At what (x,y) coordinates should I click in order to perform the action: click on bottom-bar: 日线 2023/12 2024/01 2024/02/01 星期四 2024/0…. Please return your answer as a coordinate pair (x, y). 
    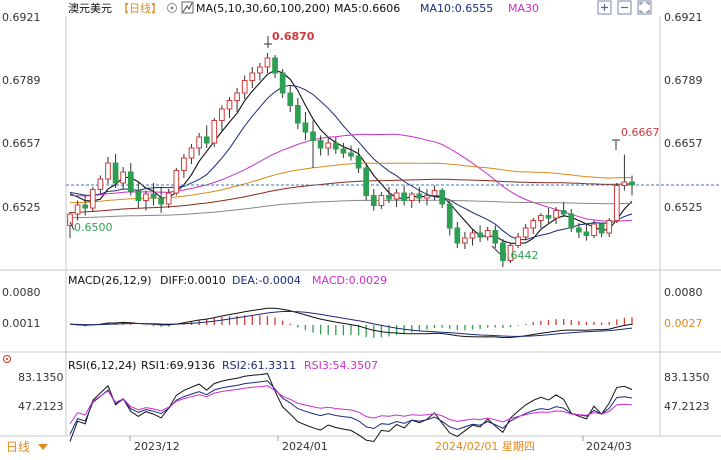
    Looking at the image, I should click on (319, 445).